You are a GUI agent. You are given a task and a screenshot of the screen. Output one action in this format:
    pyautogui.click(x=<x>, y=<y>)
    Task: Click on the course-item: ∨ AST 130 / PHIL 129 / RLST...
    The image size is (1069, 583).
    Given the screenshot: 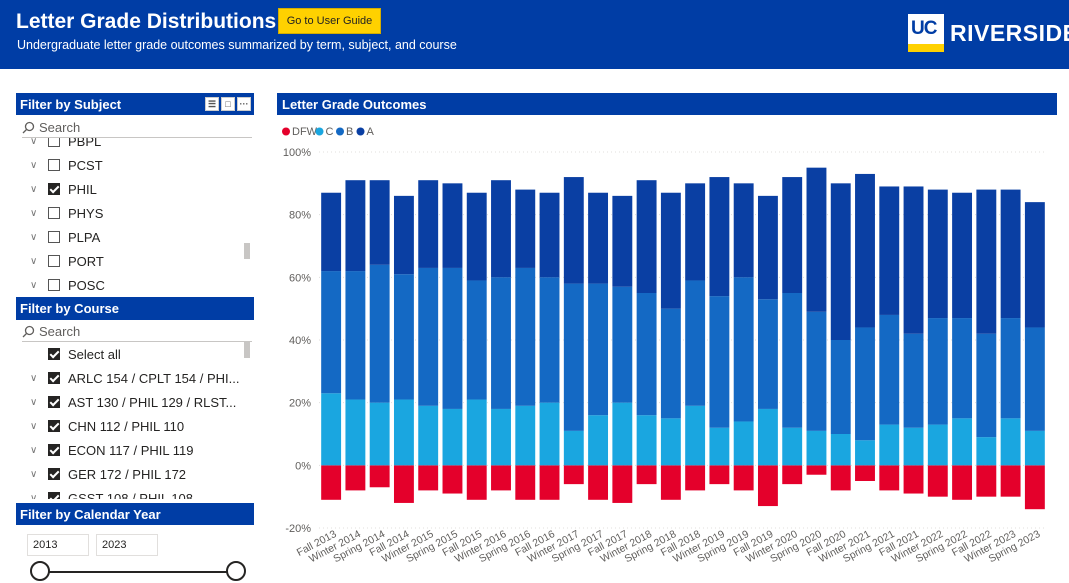 What is the action you would take?
    pyautogui.click(x=133, y=402)
    